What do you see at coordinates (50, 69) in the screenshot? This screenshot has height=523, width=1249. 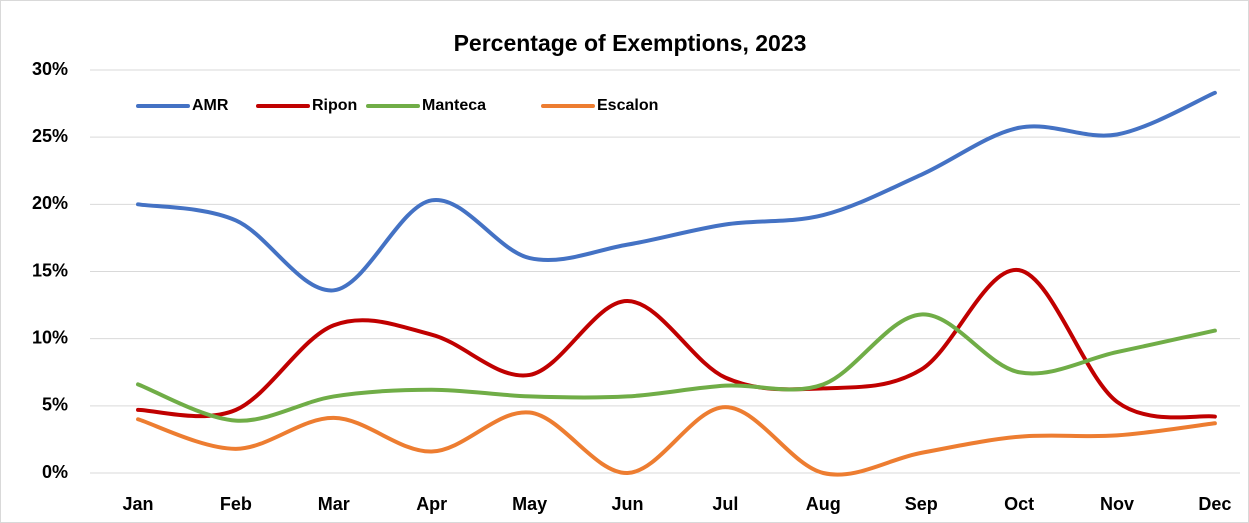 I see `y-tick-label: 30%` at bounding box center [50, 69].